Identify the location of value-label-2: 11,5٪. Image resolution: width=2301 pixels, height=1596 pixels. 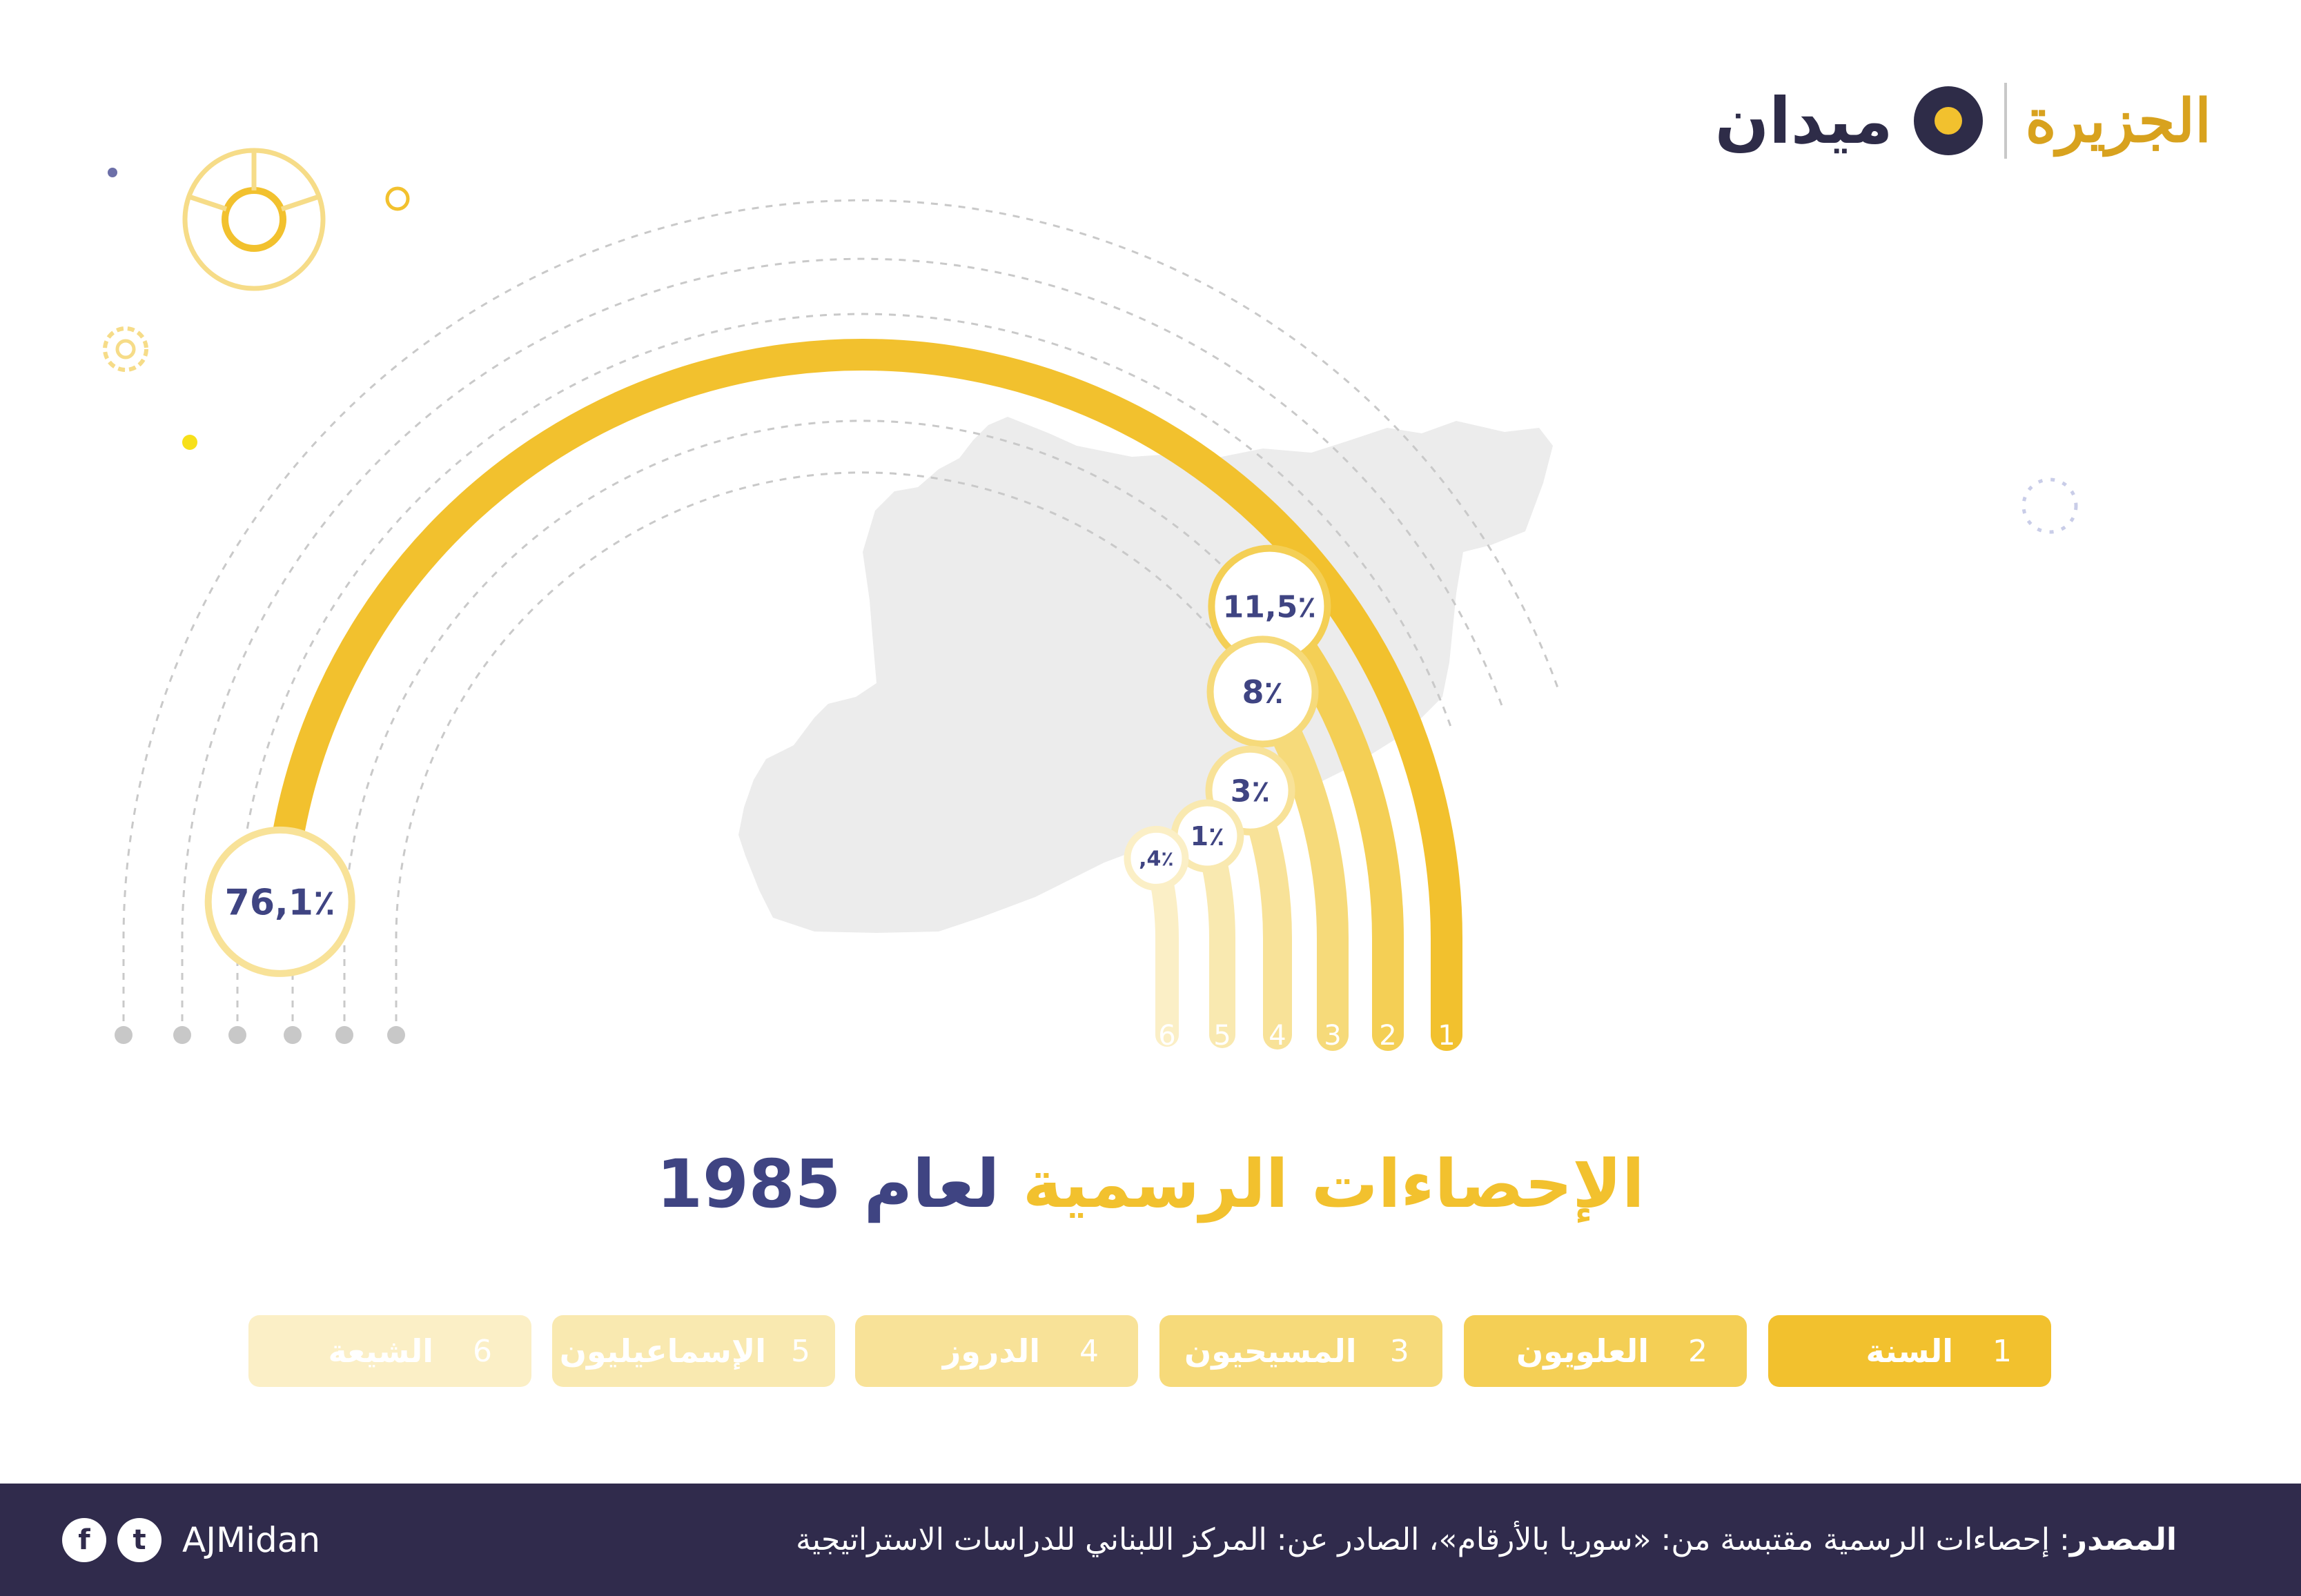
(1269, 606).